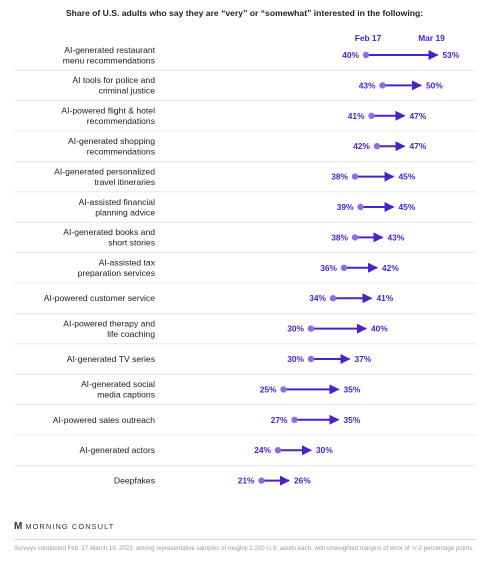 This screenshot has width=489, height=576. I want to click on start-value-label: 34%, so click(317, 298).